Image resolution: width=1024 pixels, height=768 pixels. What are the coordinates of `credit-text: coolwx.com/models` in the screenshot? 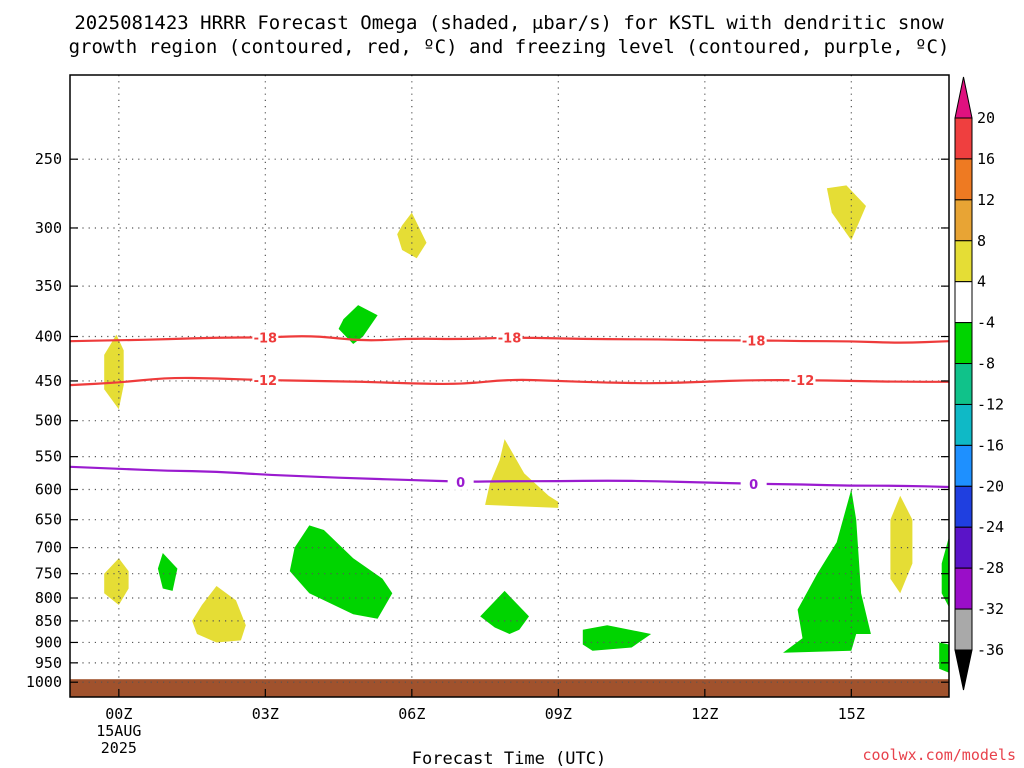 It's located at (939, 755).